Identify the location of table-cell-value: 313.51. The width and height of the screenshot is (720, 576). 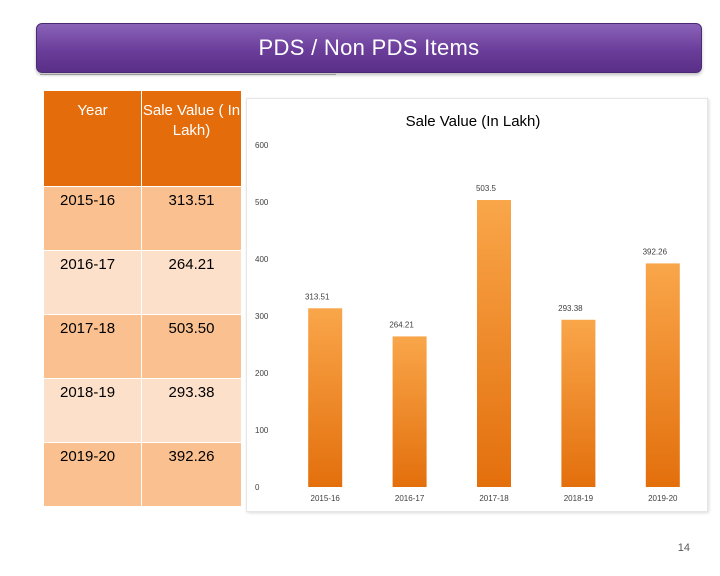
(191, 218).